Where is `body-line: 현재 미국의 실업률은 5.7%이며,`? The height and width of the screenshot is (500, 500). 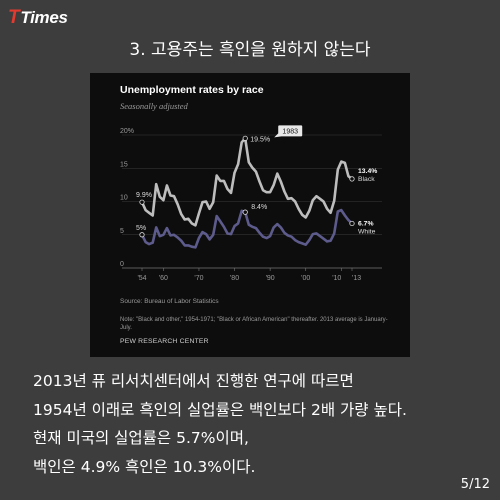 body-line: 현재 미국의 실업률은 5.7%이며, is located at coordinates (141, 438).